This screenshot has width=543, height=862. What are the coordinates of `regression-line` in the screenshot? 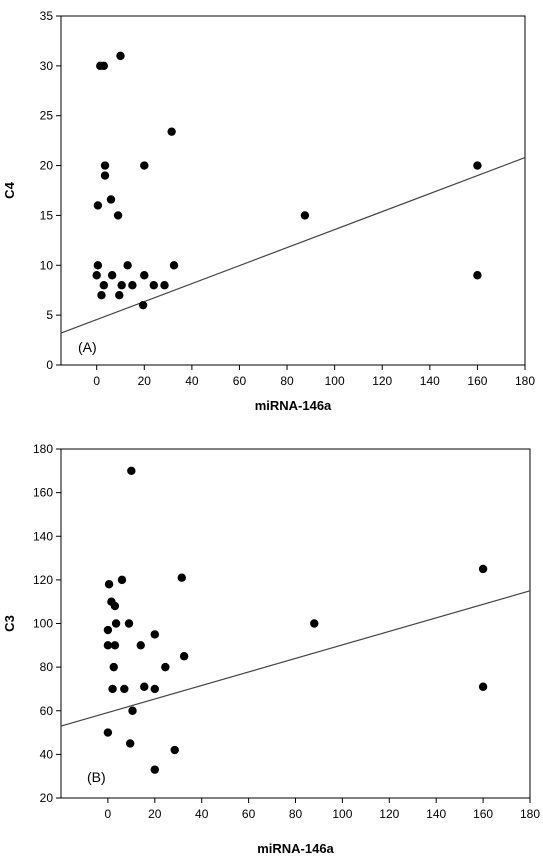 It's located at (295, 658).